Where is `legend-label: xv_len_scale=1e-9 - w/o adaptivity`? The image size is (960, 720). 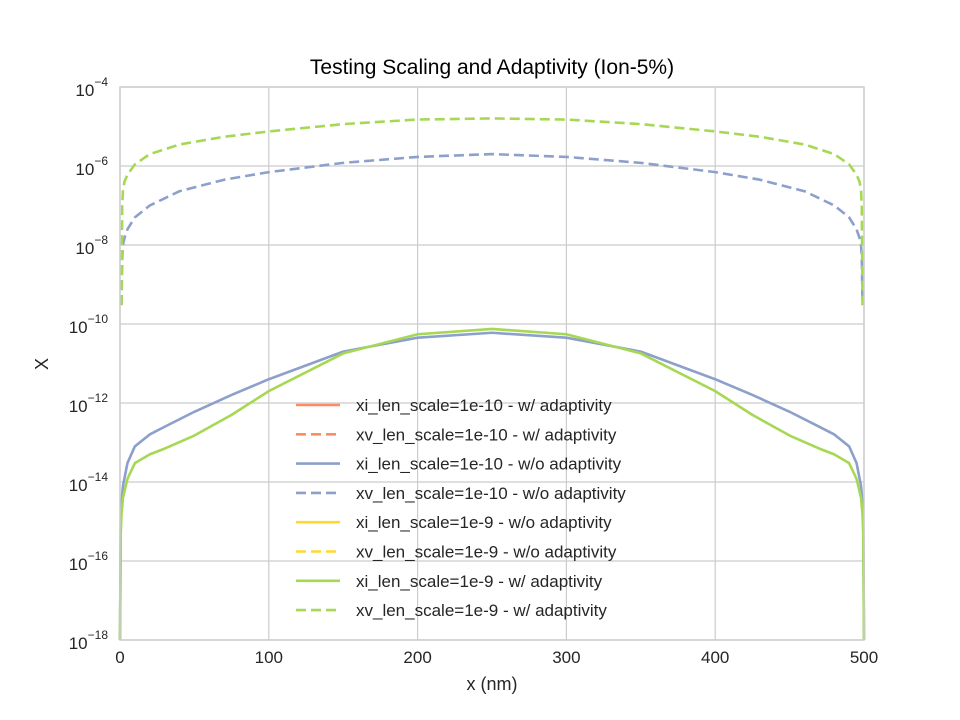
legend-label: xv_len_scale=1e-9 - w/o adaptivity is located at coordinates (486, 552).